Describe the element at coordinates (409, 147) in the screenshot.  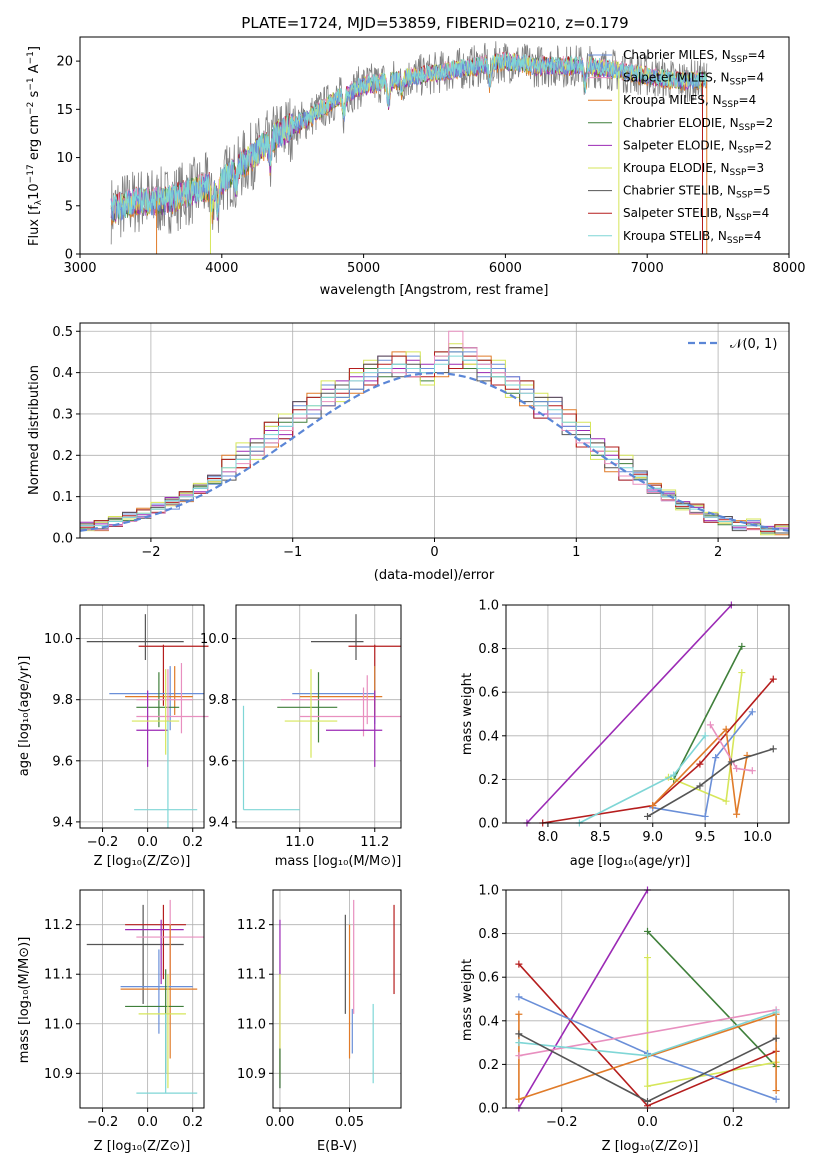
I see `spectrum-lines` at that location.